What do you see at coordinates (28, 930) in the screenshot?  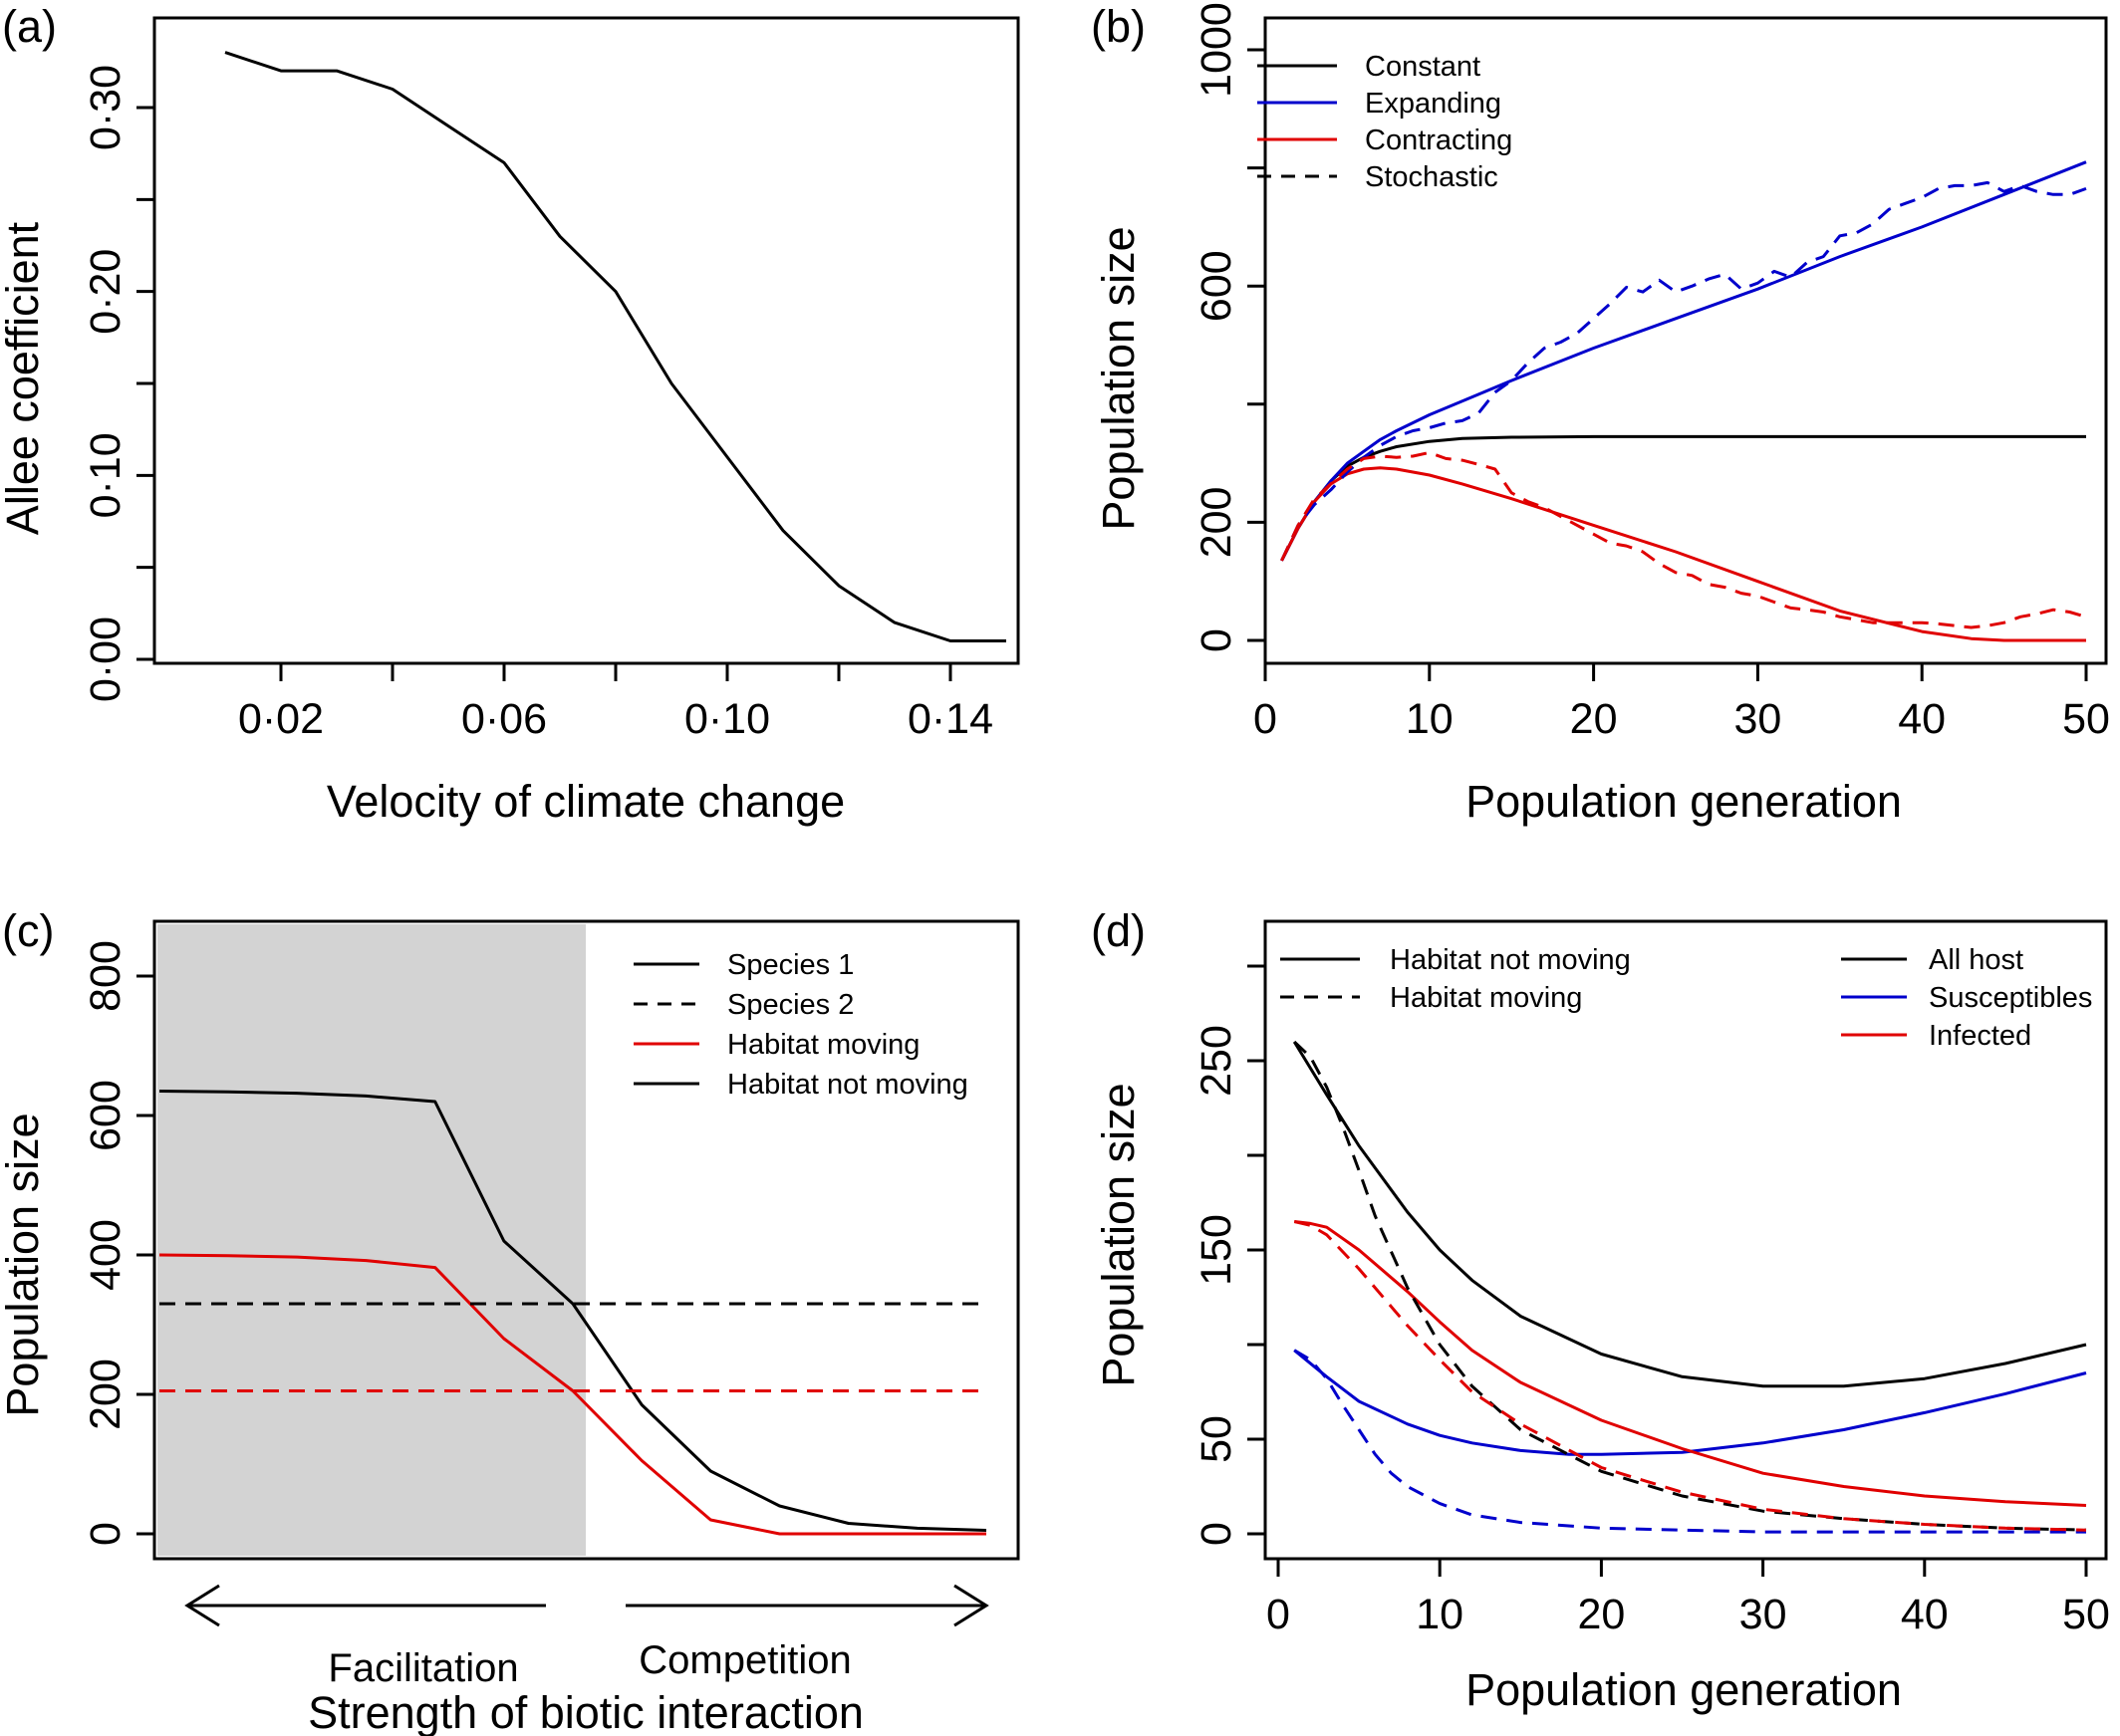 I see `panel-c-label: (c)` at bounding box center [28, 930].